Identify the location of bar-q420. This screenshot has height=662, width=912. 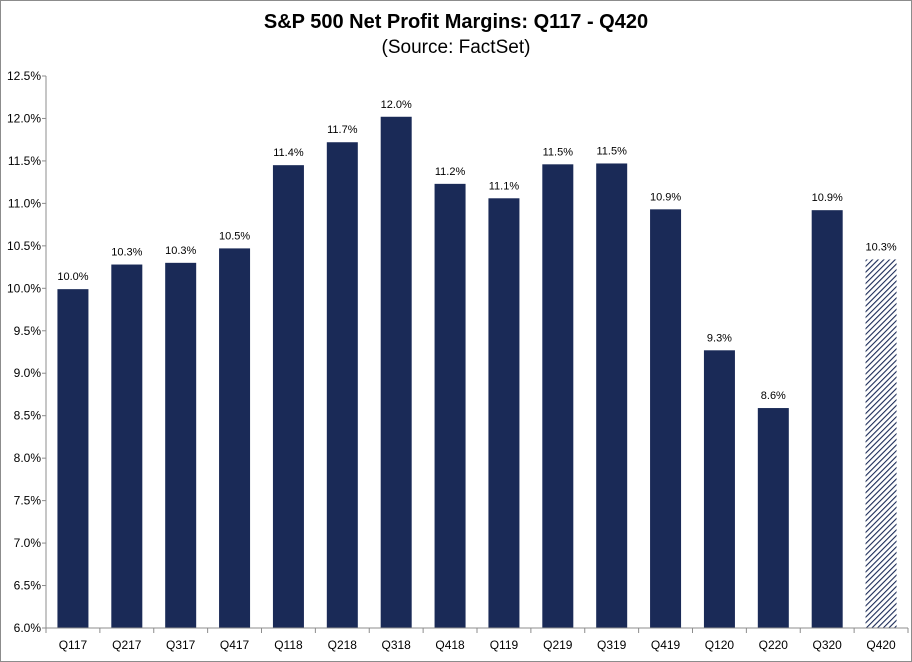
(881, 443).